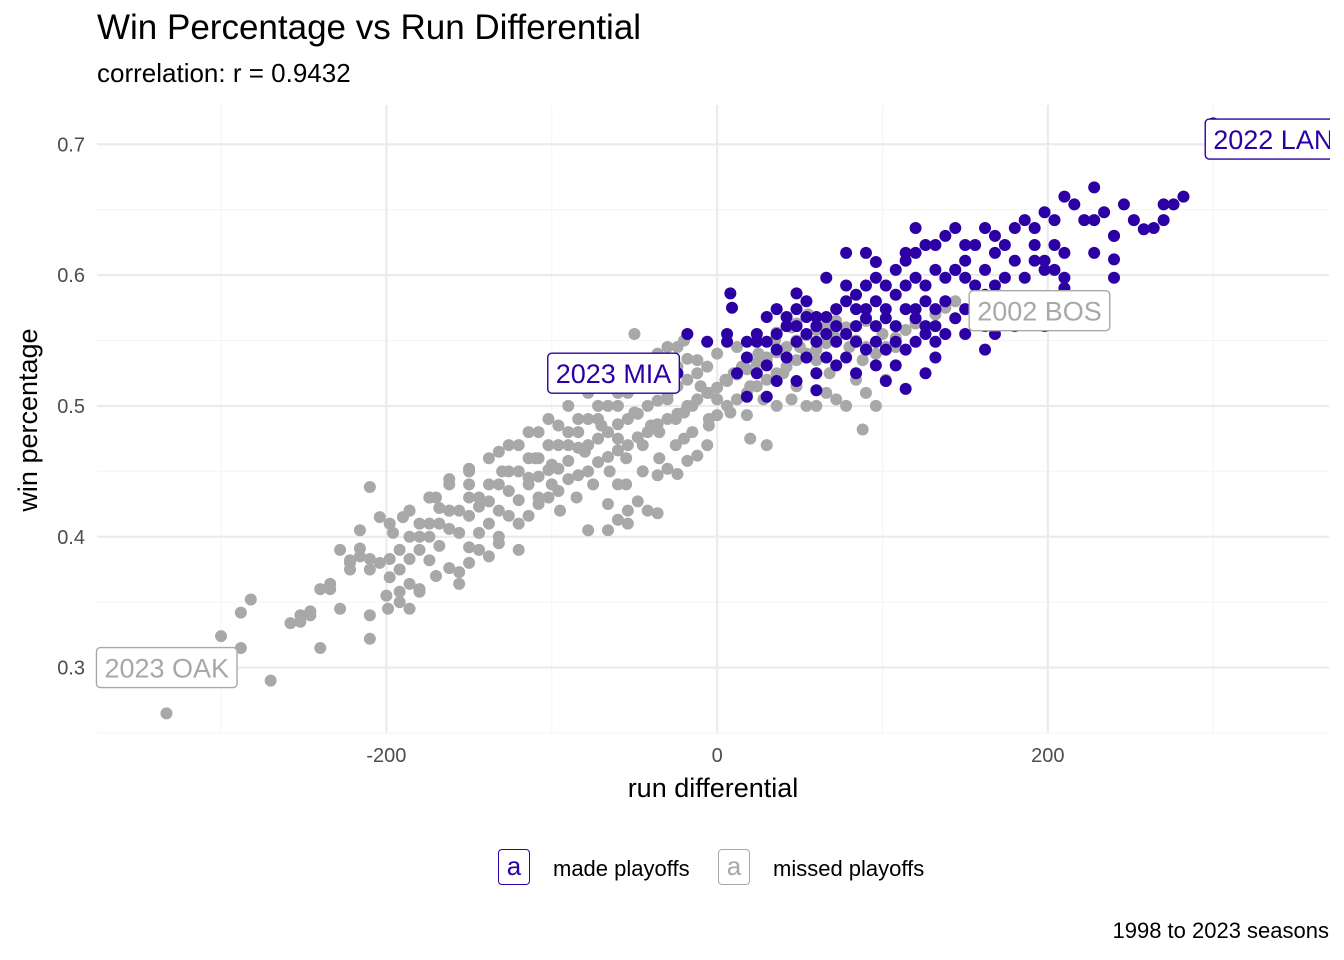  Describe the element at coordinates (614, 374) in the screenshot. I see `team-label-text: 2023 MIA` at that location.